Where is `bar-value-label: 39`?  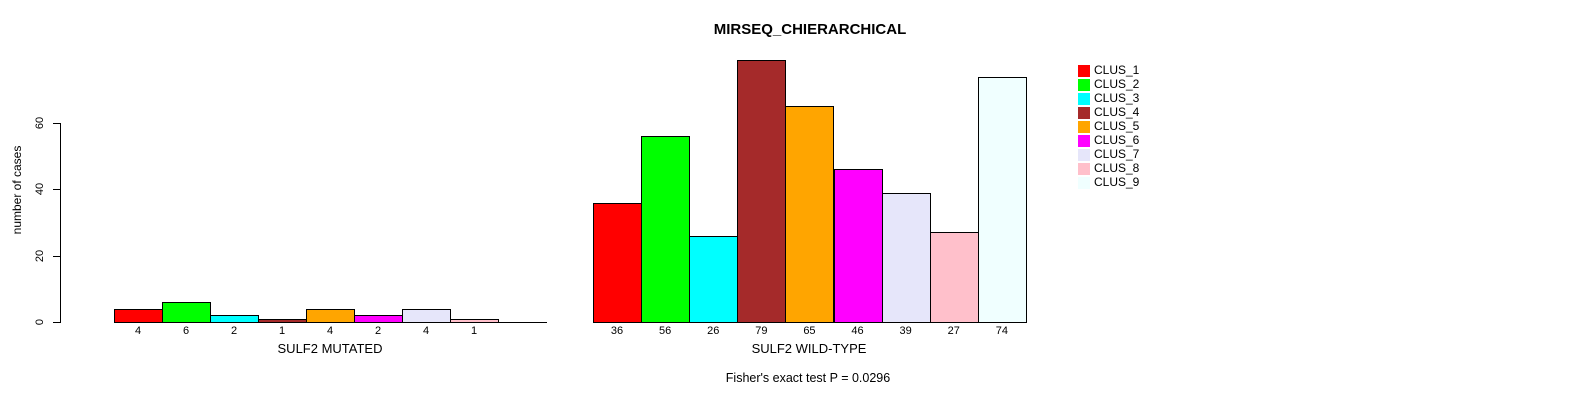 bar-value-label: 39 is located at coordinates (905, 331).